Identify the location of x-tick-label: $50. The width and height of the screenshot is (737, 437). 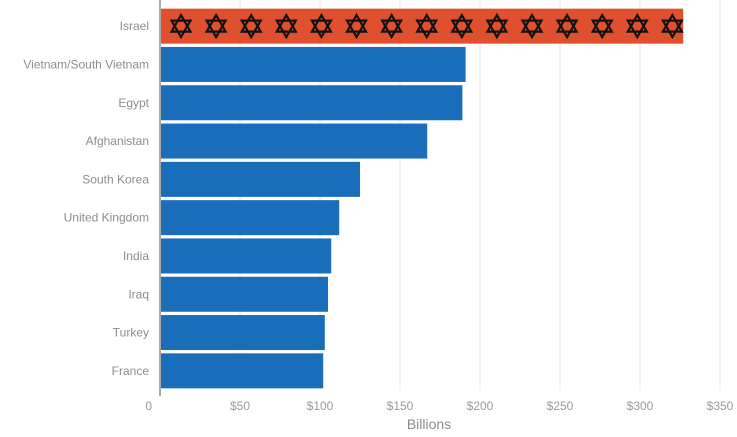
(240, 406).